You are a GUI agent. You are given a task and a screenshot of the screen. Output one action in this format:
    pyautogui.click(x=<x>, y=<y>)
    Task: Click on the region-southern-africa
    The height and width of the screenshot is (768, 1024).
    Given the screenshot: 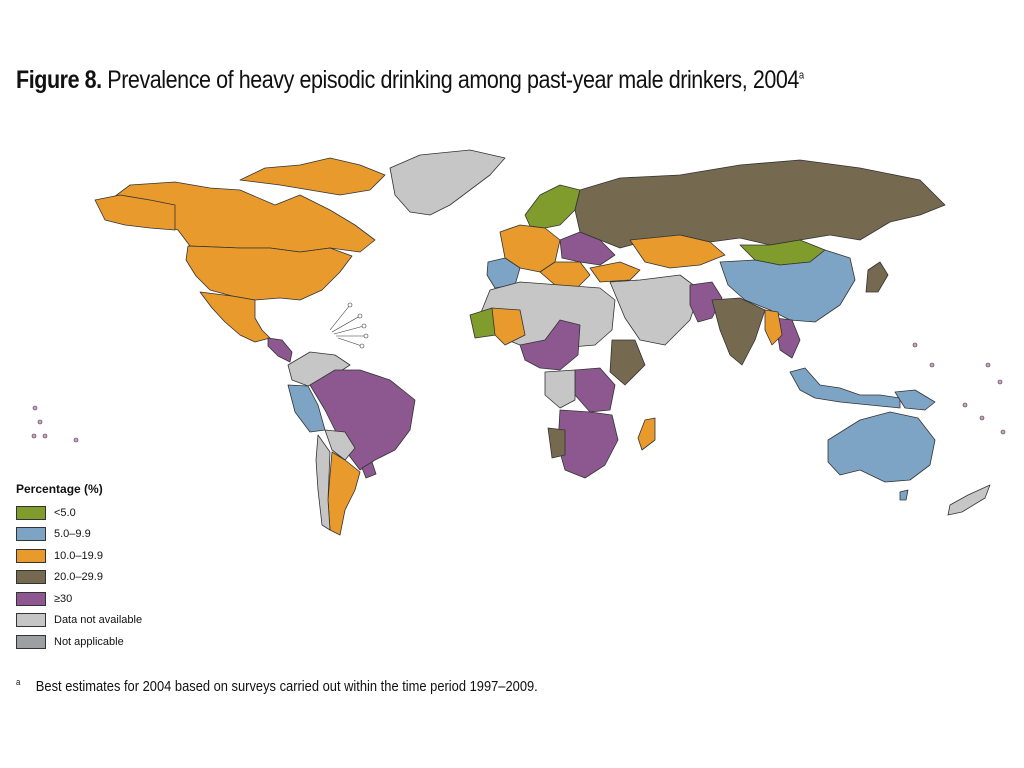 What is the action you would take?
    pyautogui.click(x=588, y=444)
    